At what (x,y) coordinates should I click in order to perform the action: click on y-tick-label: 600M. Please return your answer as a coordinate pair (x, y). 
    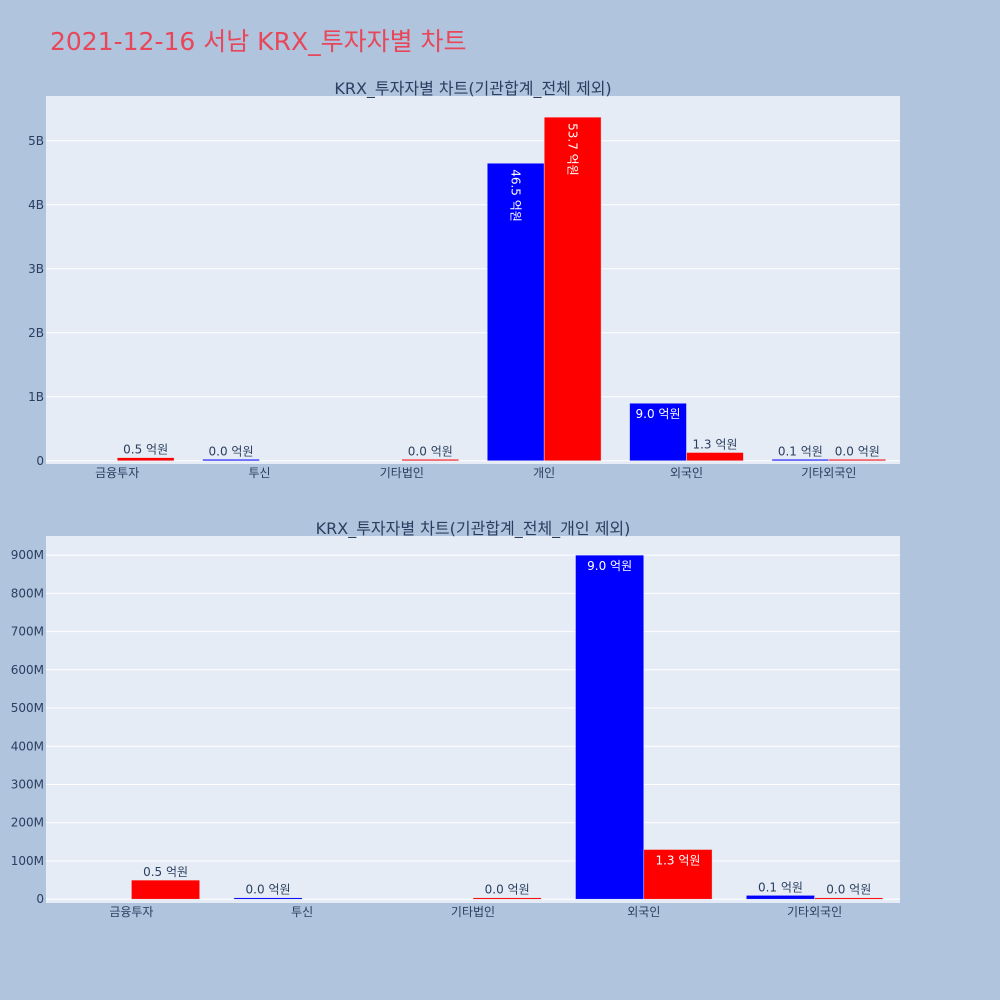
    Looking at the image, I should click on (27, 670).